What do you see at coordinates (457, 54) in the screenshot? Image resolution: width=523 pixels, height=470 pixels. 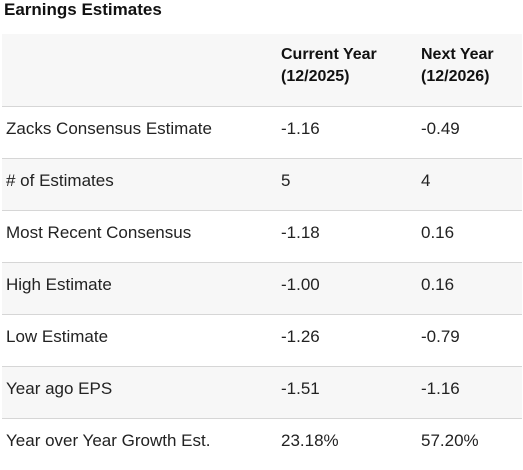 I see `column-header-next-year-label: Next Year` at bounding box center [457, 54].